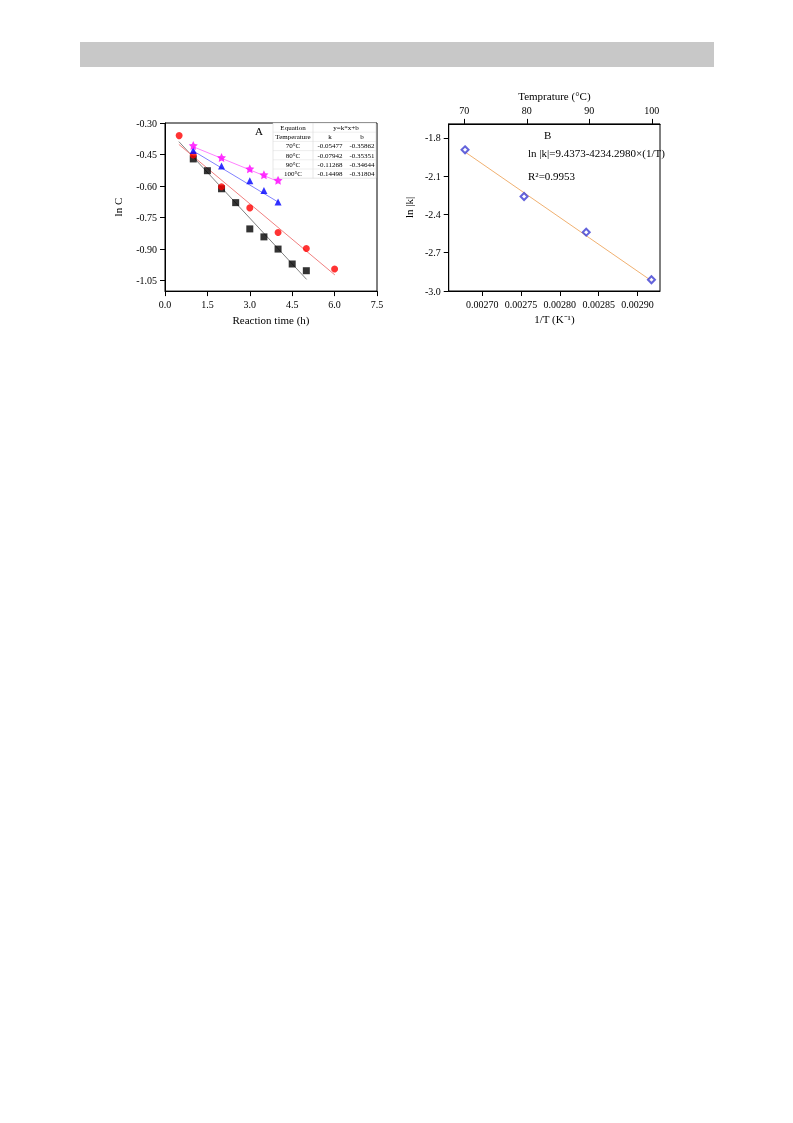  Describe the element at coordinates (146, 123) in the screenshot. I see `y-tick-label: -0.30` at that location.